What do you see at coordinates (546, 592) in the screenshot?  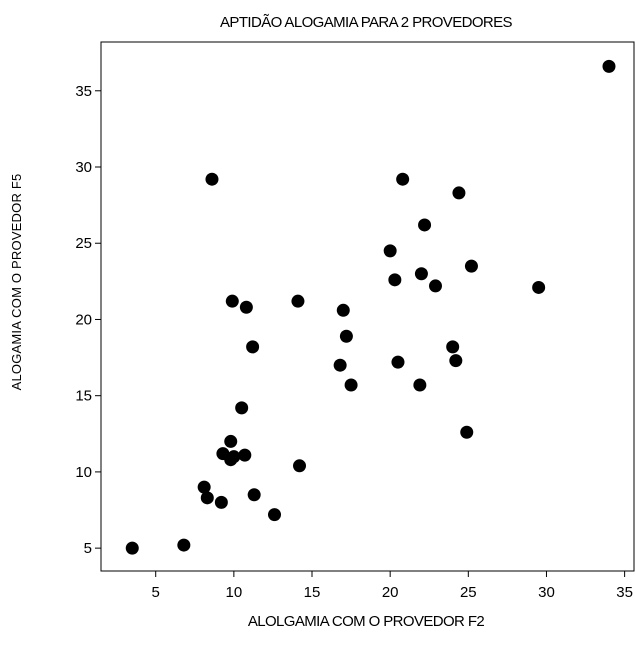 I see `x-tick-label: 30` at bounding box center [546, 592].